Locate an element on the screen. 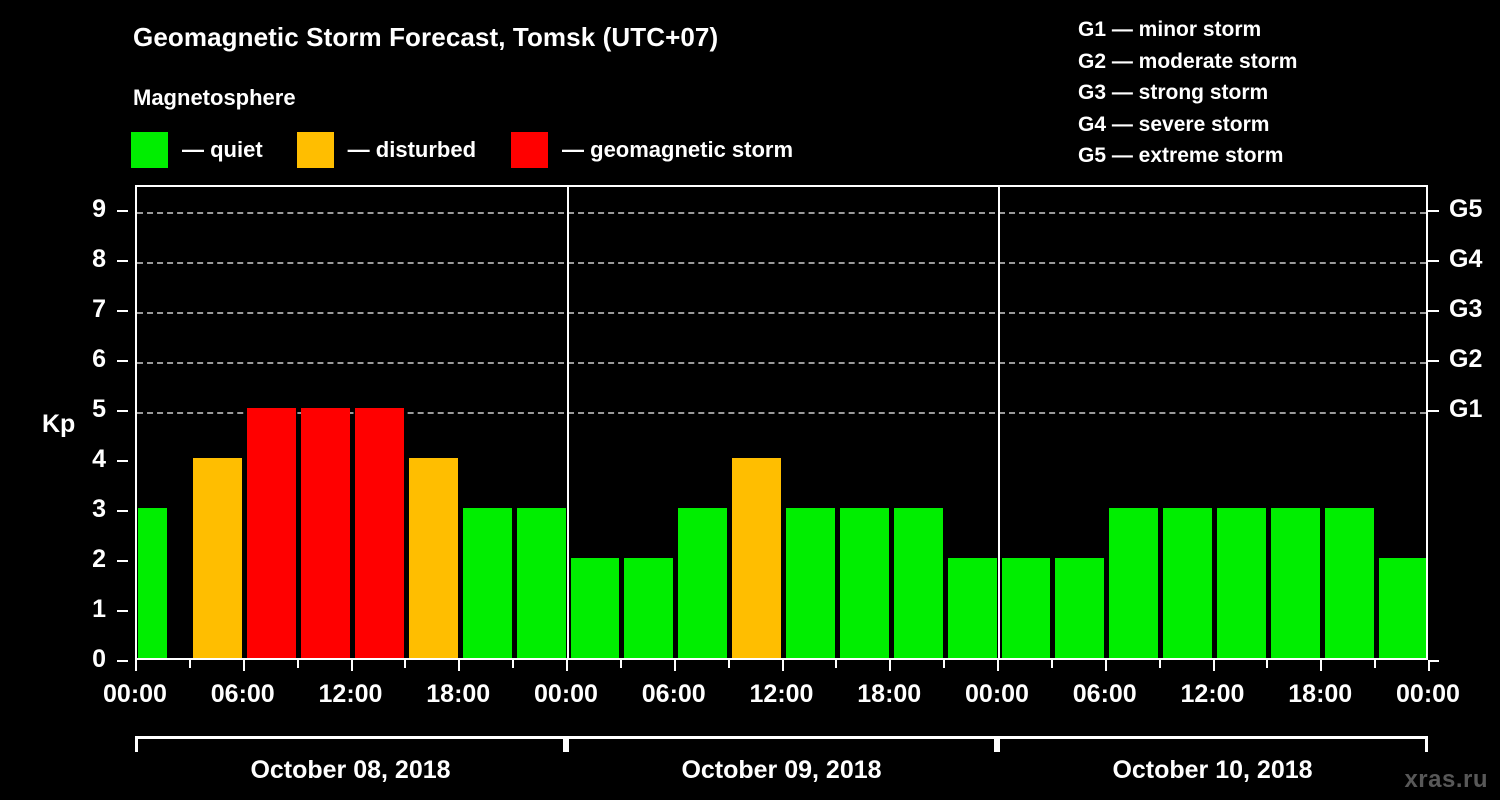 Image resolution: width=1500 pixels, height=800 pixels. g-scale-line-3: G3 — strong storm is located at coordinates (1173, 92).